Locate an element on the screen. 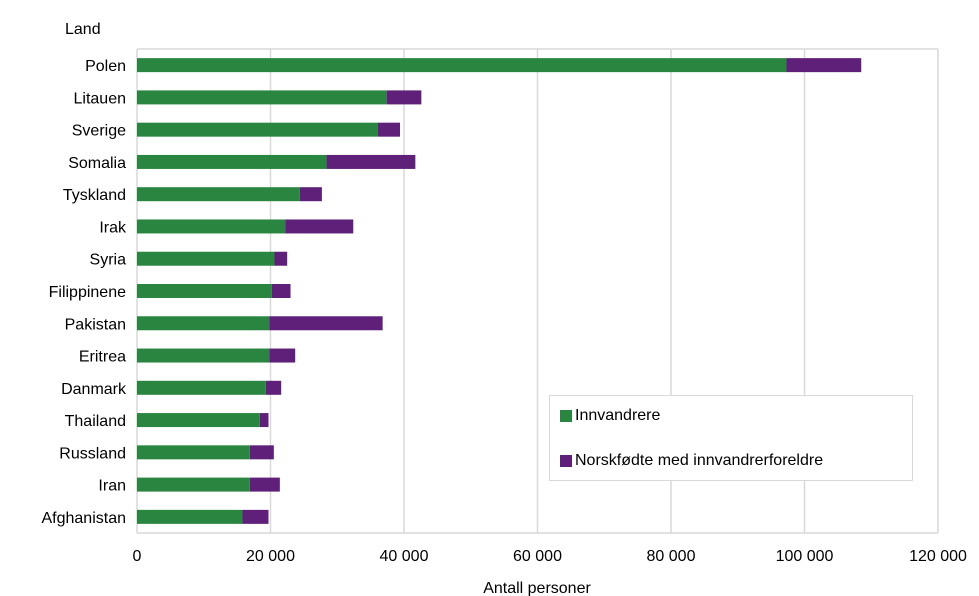 This screenshot has width=979, height=596. bar-thailand-innvandrere is located at coordinates (198, 420).